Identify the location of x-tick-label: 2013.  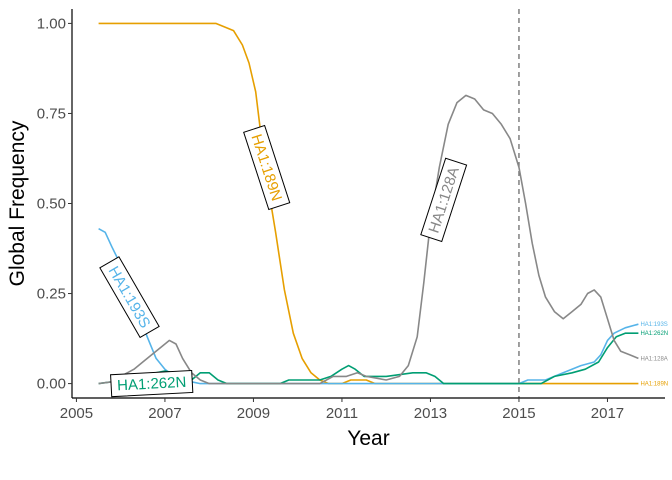
(430, 413).